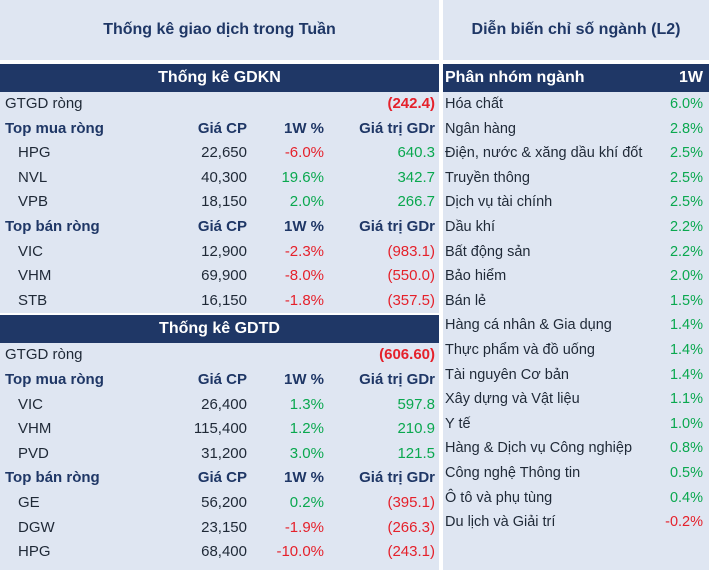  Describe the element at coordinates (416, 177) in the screenshot. I see `net-value: 342.7` at that location.